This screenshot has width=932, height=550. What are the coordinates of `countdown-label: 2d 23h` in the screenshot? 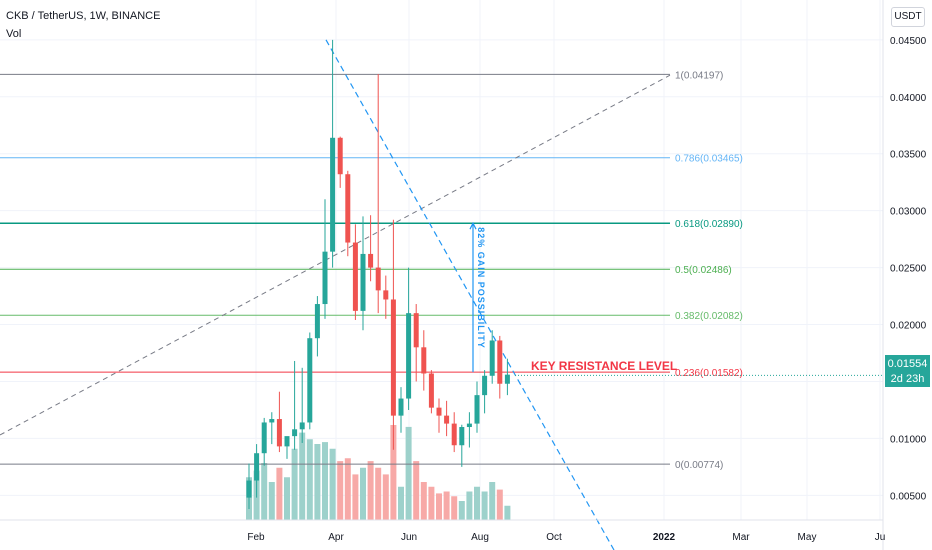 It's located at (907, 379).